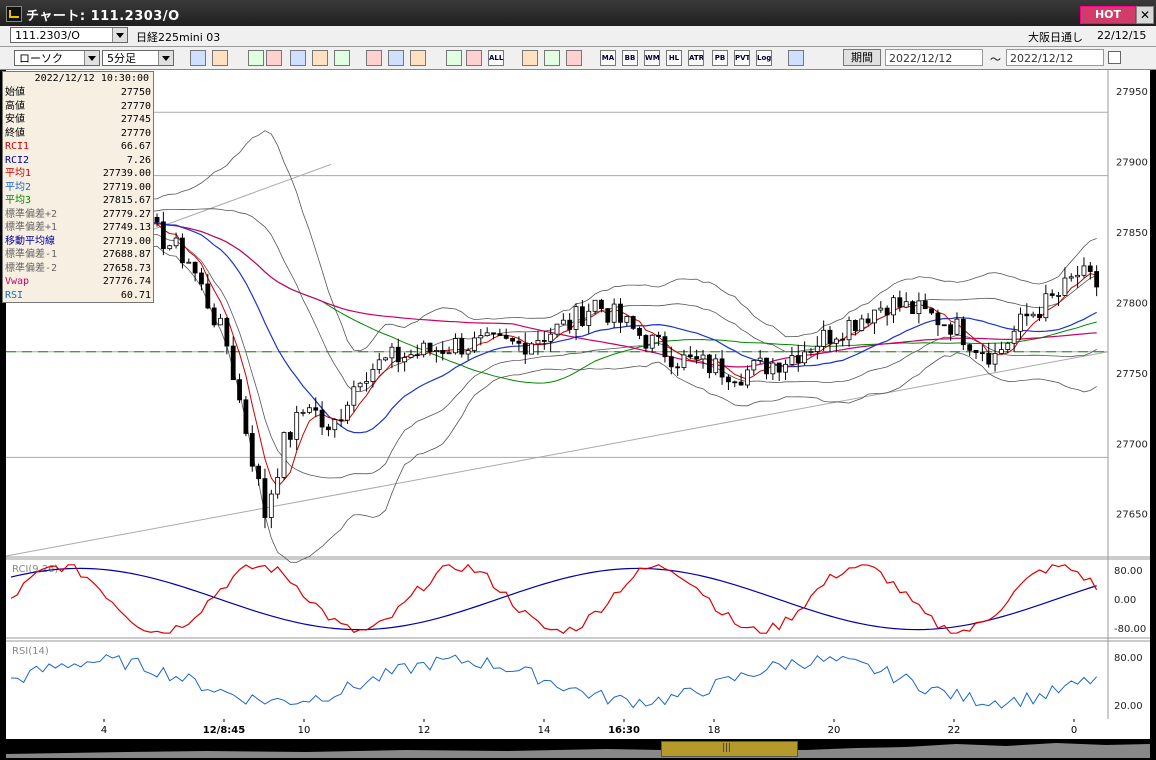 The height and width of the screenshot is (760, 1156). What do you see at coordinates (652, 58) in the screenshot?
I see `toolbar-wma-button: WMA` at bounding box center [652, 58].